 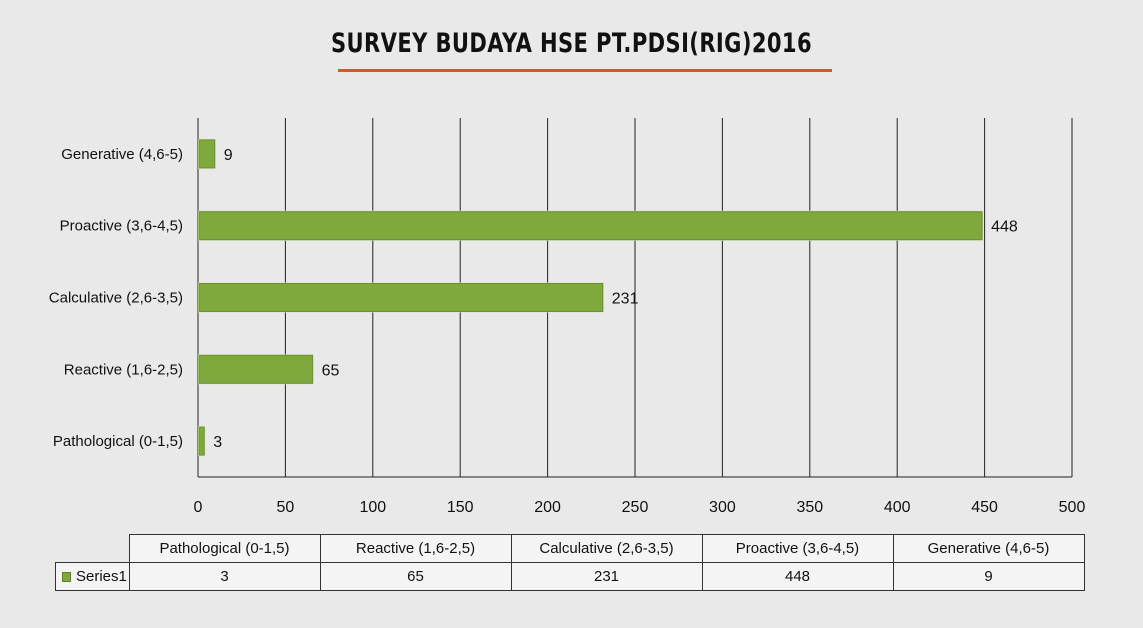 I want to click on data-table-cell: 9, so click(x=988, y=576).